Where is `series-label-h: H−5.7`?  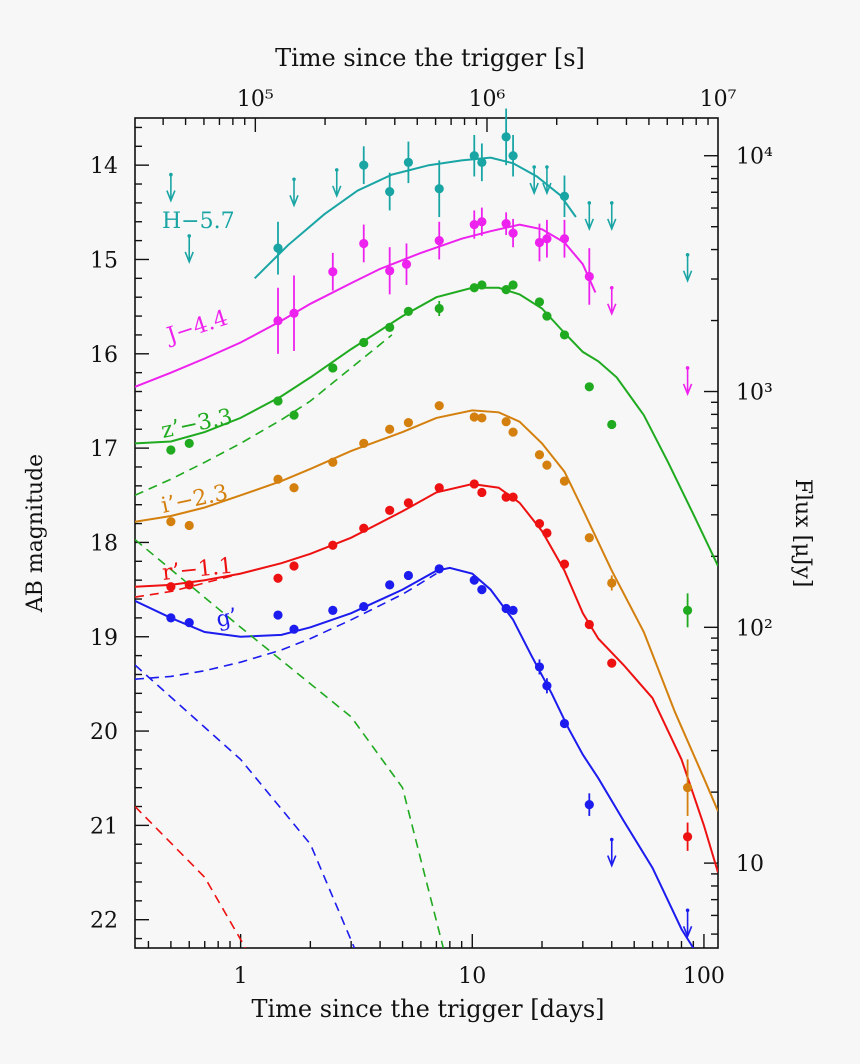 series-label-h: H−5.7 is located at coordinates (198, 221).